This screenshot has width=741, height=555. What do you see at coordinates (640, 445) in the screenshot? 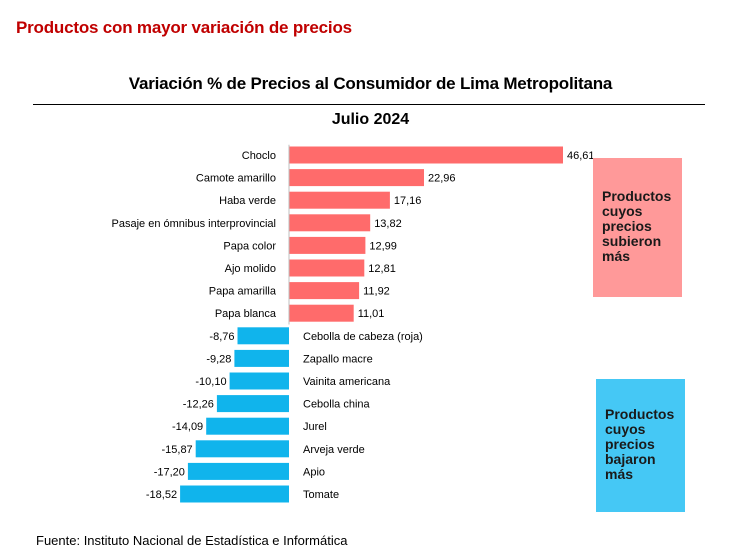
I see `legend-decrease-box: Productos cuyos precios bajaron más` at bounding box center [640, 445].